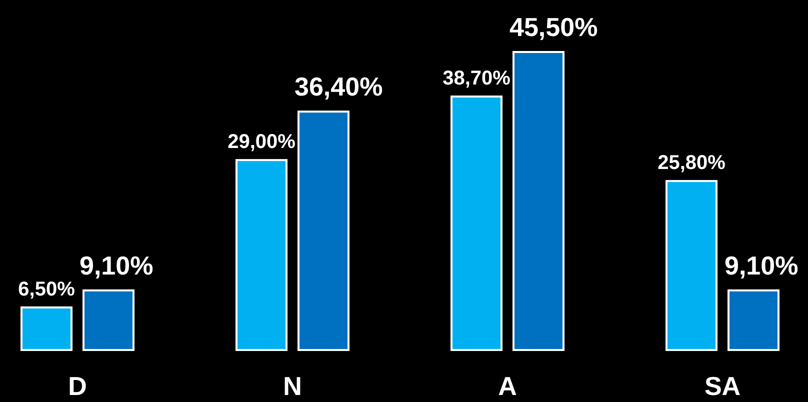  What do you see at coordinates (722, 386) in the screenshot?
I see `x-tick-label: SA` at bounding box center [722, 386].